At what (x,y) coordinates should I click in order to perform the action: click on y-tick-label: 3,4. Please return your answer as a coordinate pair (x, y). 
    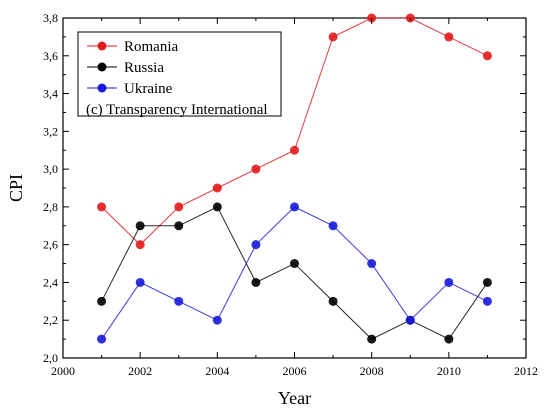
    Looking at the image, I should click on (50, 94).